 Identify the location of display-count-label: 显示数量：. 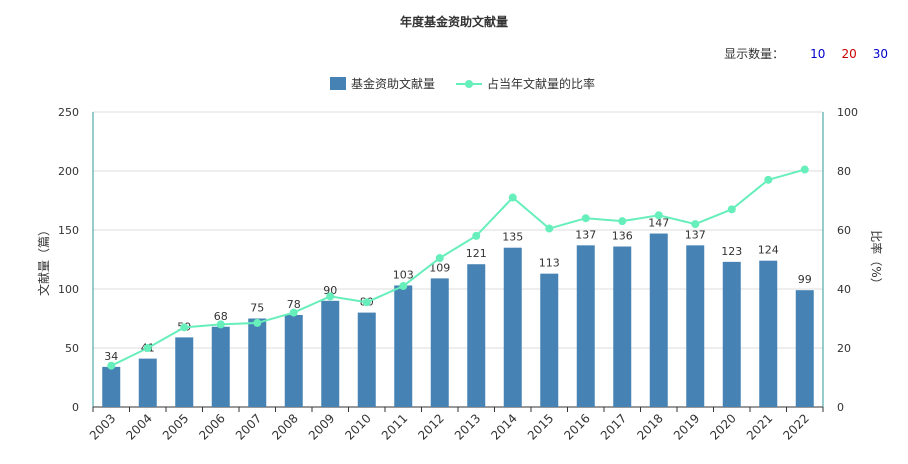
(754, 54).